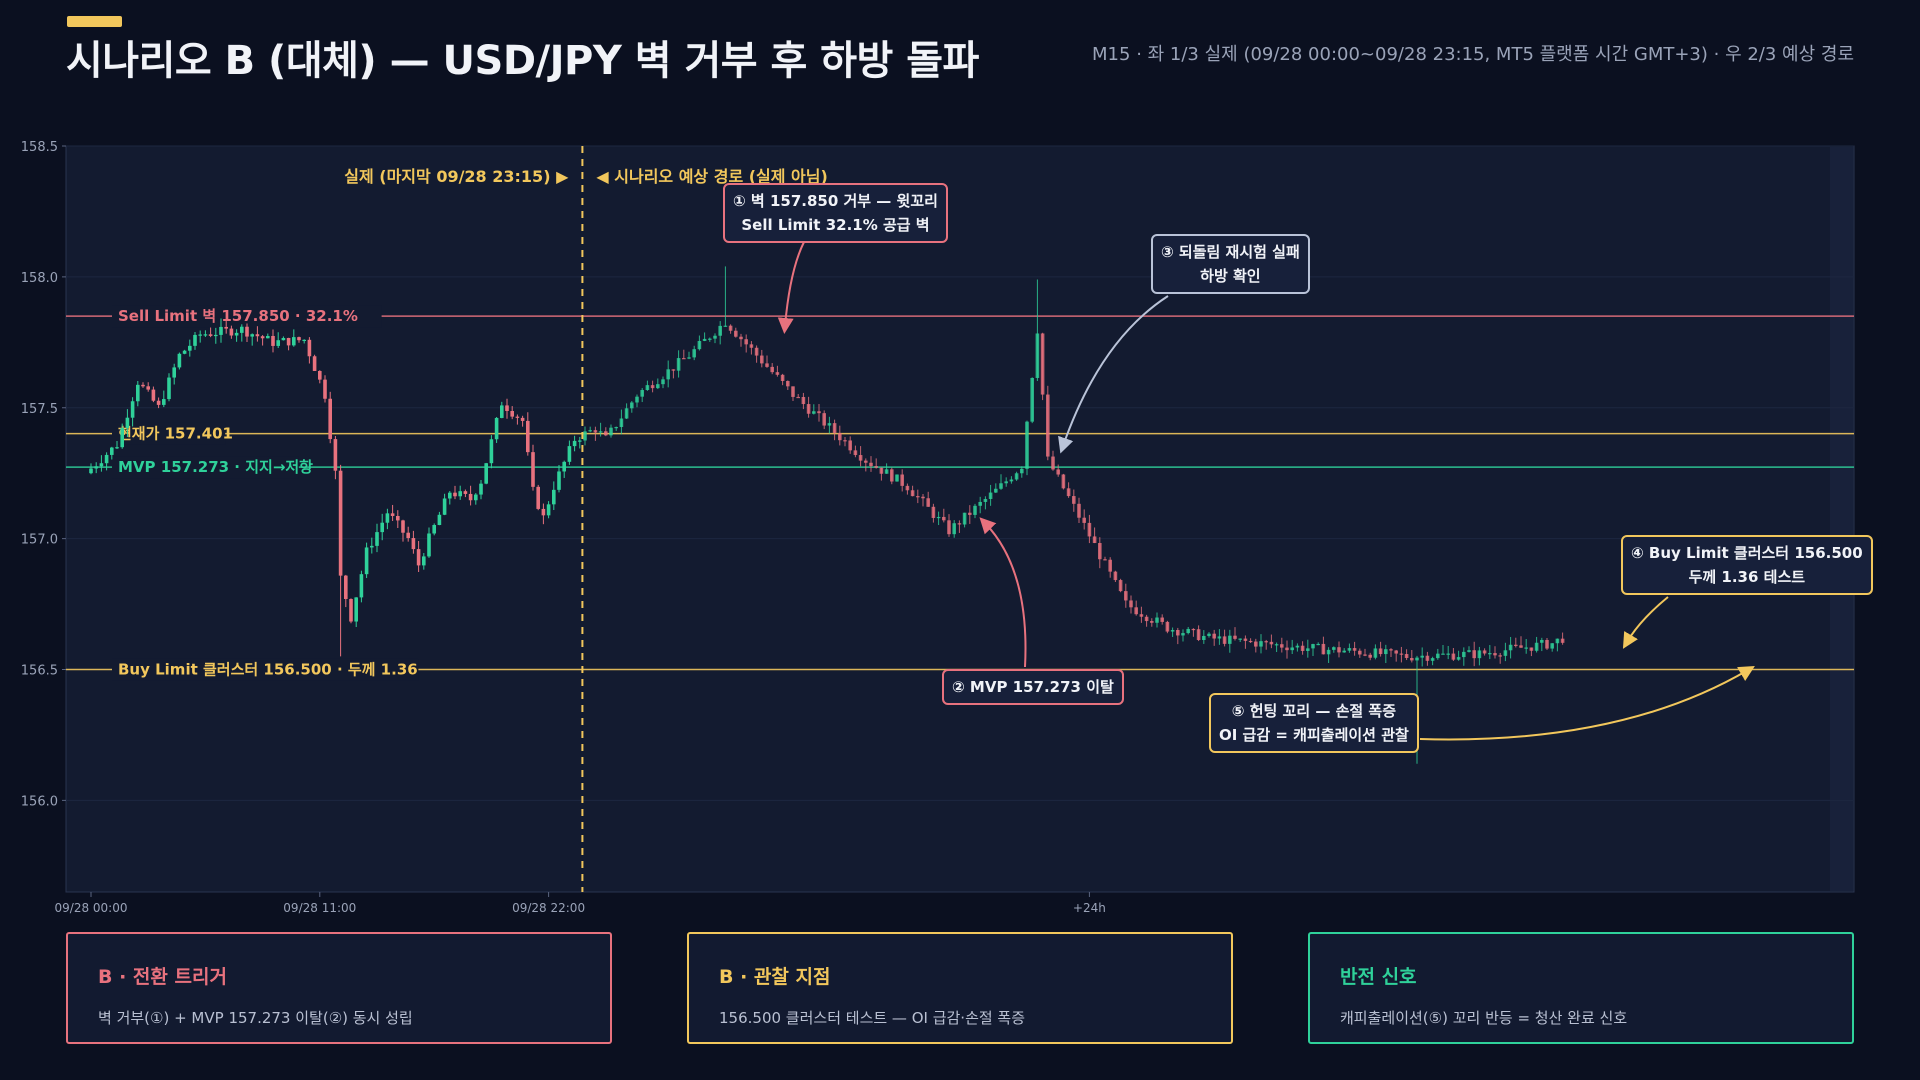 This screenshot has height=1080, width=1920. I want to click on x-tick-label: 09/28 22:00, so click(548, 908).